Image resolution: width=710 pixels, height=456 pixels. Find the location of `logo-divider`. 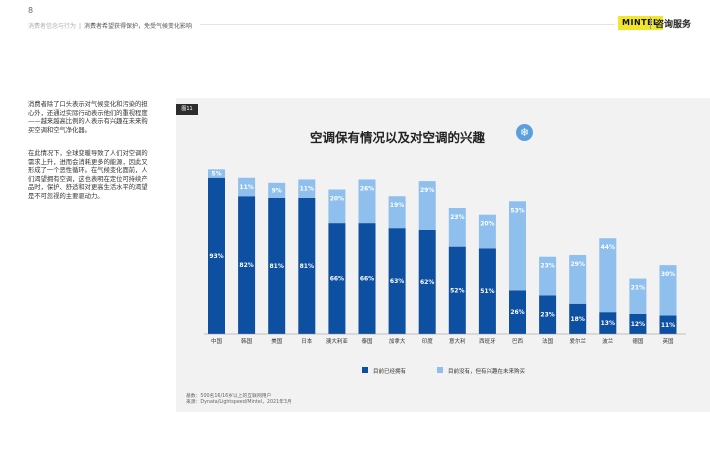

logo-divider is located at coordinates (650, 23).